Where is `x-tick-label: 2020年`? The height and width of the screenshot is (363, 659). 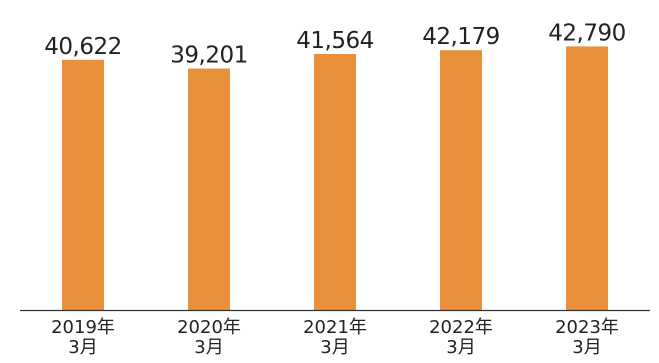 x-tick-label: 2020年 is located at coordinates (209, 327).